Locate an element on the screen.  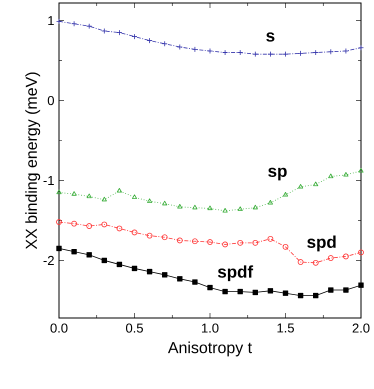
x-tick-label: 1.5 is located at coordinates (285, 328).